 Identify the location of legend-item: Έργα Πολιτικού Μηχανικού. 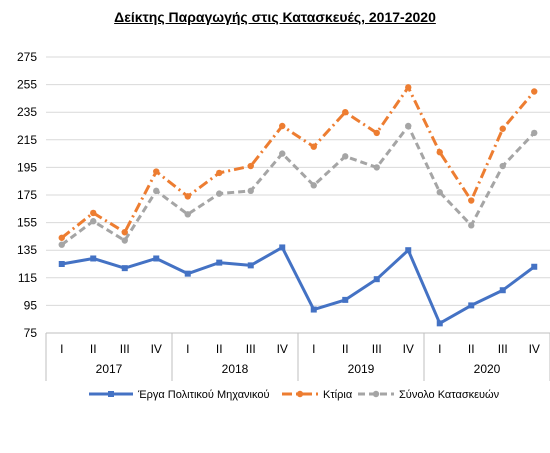
(179, 395).